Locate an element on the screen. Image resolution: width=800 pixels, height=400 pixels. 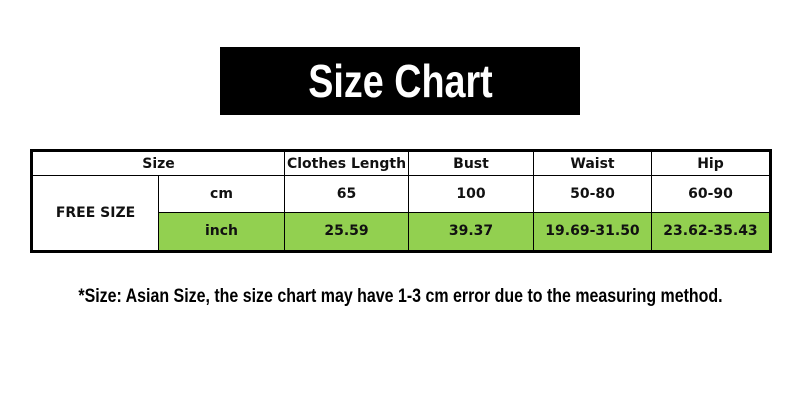
table-row-inch: inch 25.59 39.37 19.69-31.50 23.62-35.43 is located at coordinates (401, 232).